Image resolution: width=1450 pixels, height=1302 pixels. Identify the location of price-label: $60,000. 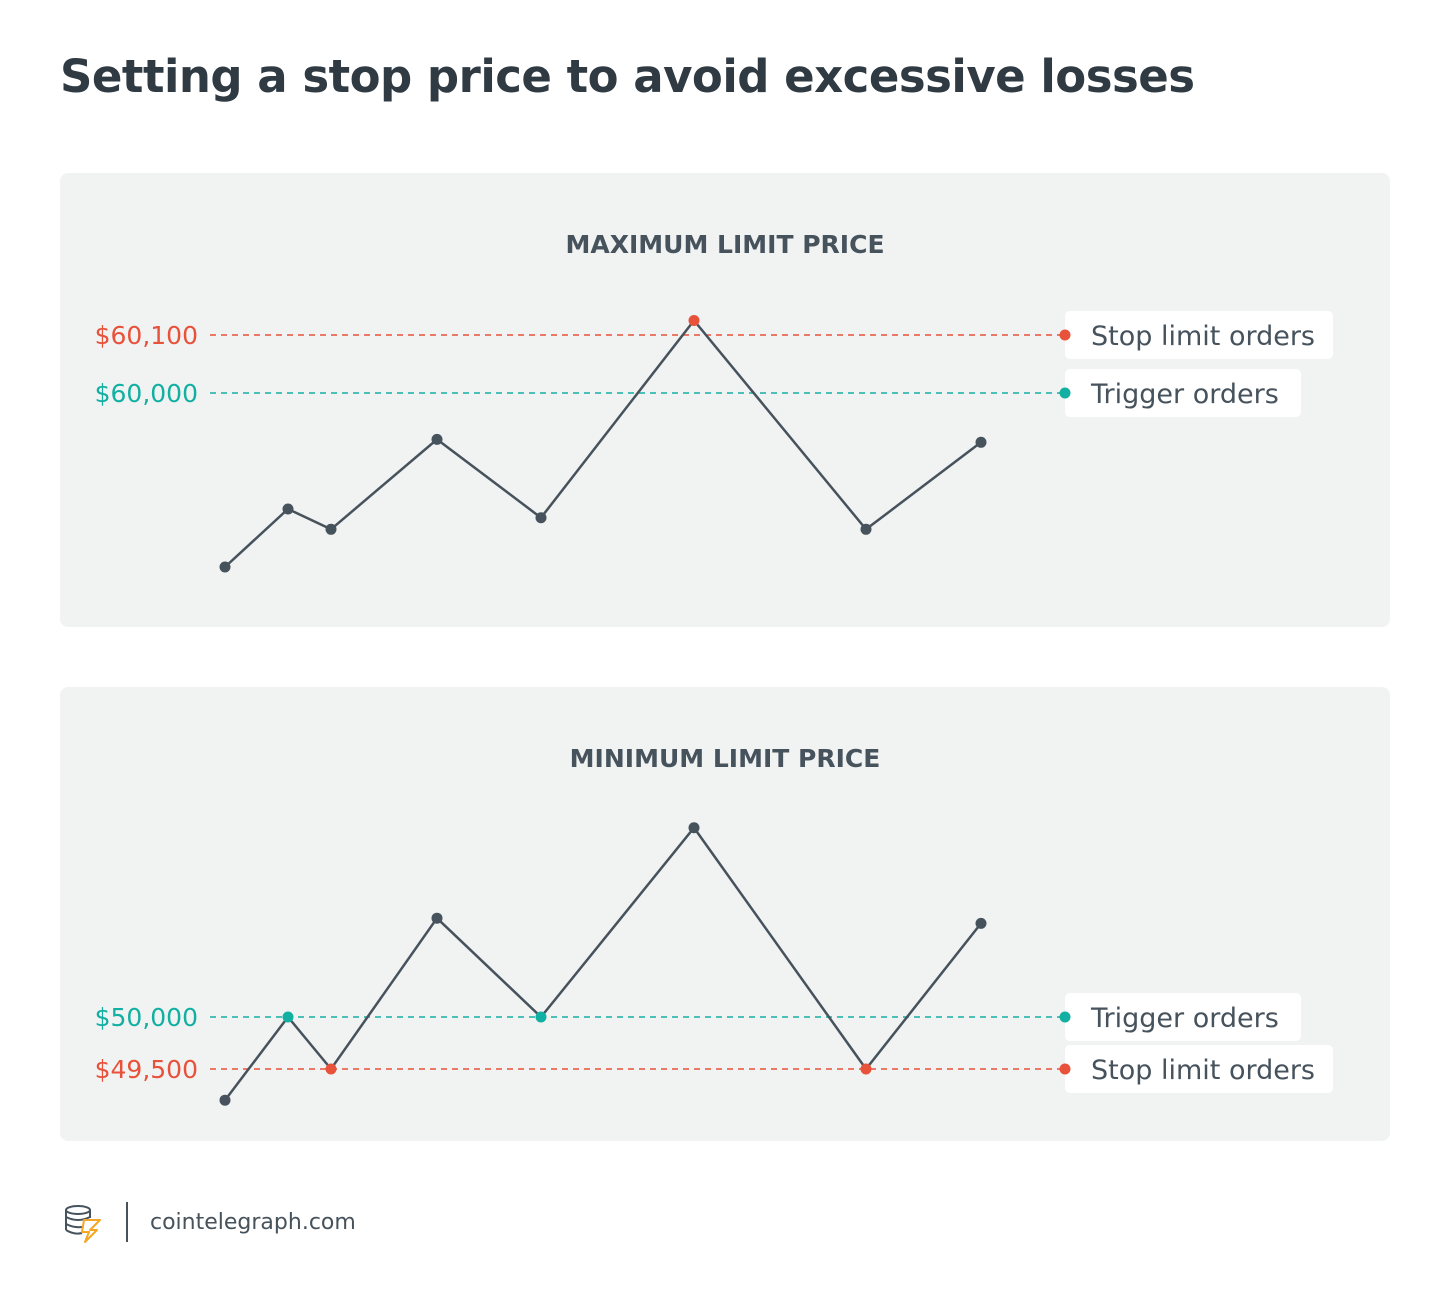
(146, 393).